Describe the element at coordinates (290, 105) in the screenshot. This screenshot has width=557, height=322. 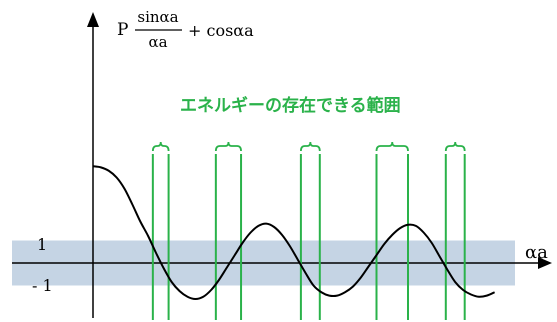
I see `annotation-text: エネルギーの存在できる範囲` at that location.